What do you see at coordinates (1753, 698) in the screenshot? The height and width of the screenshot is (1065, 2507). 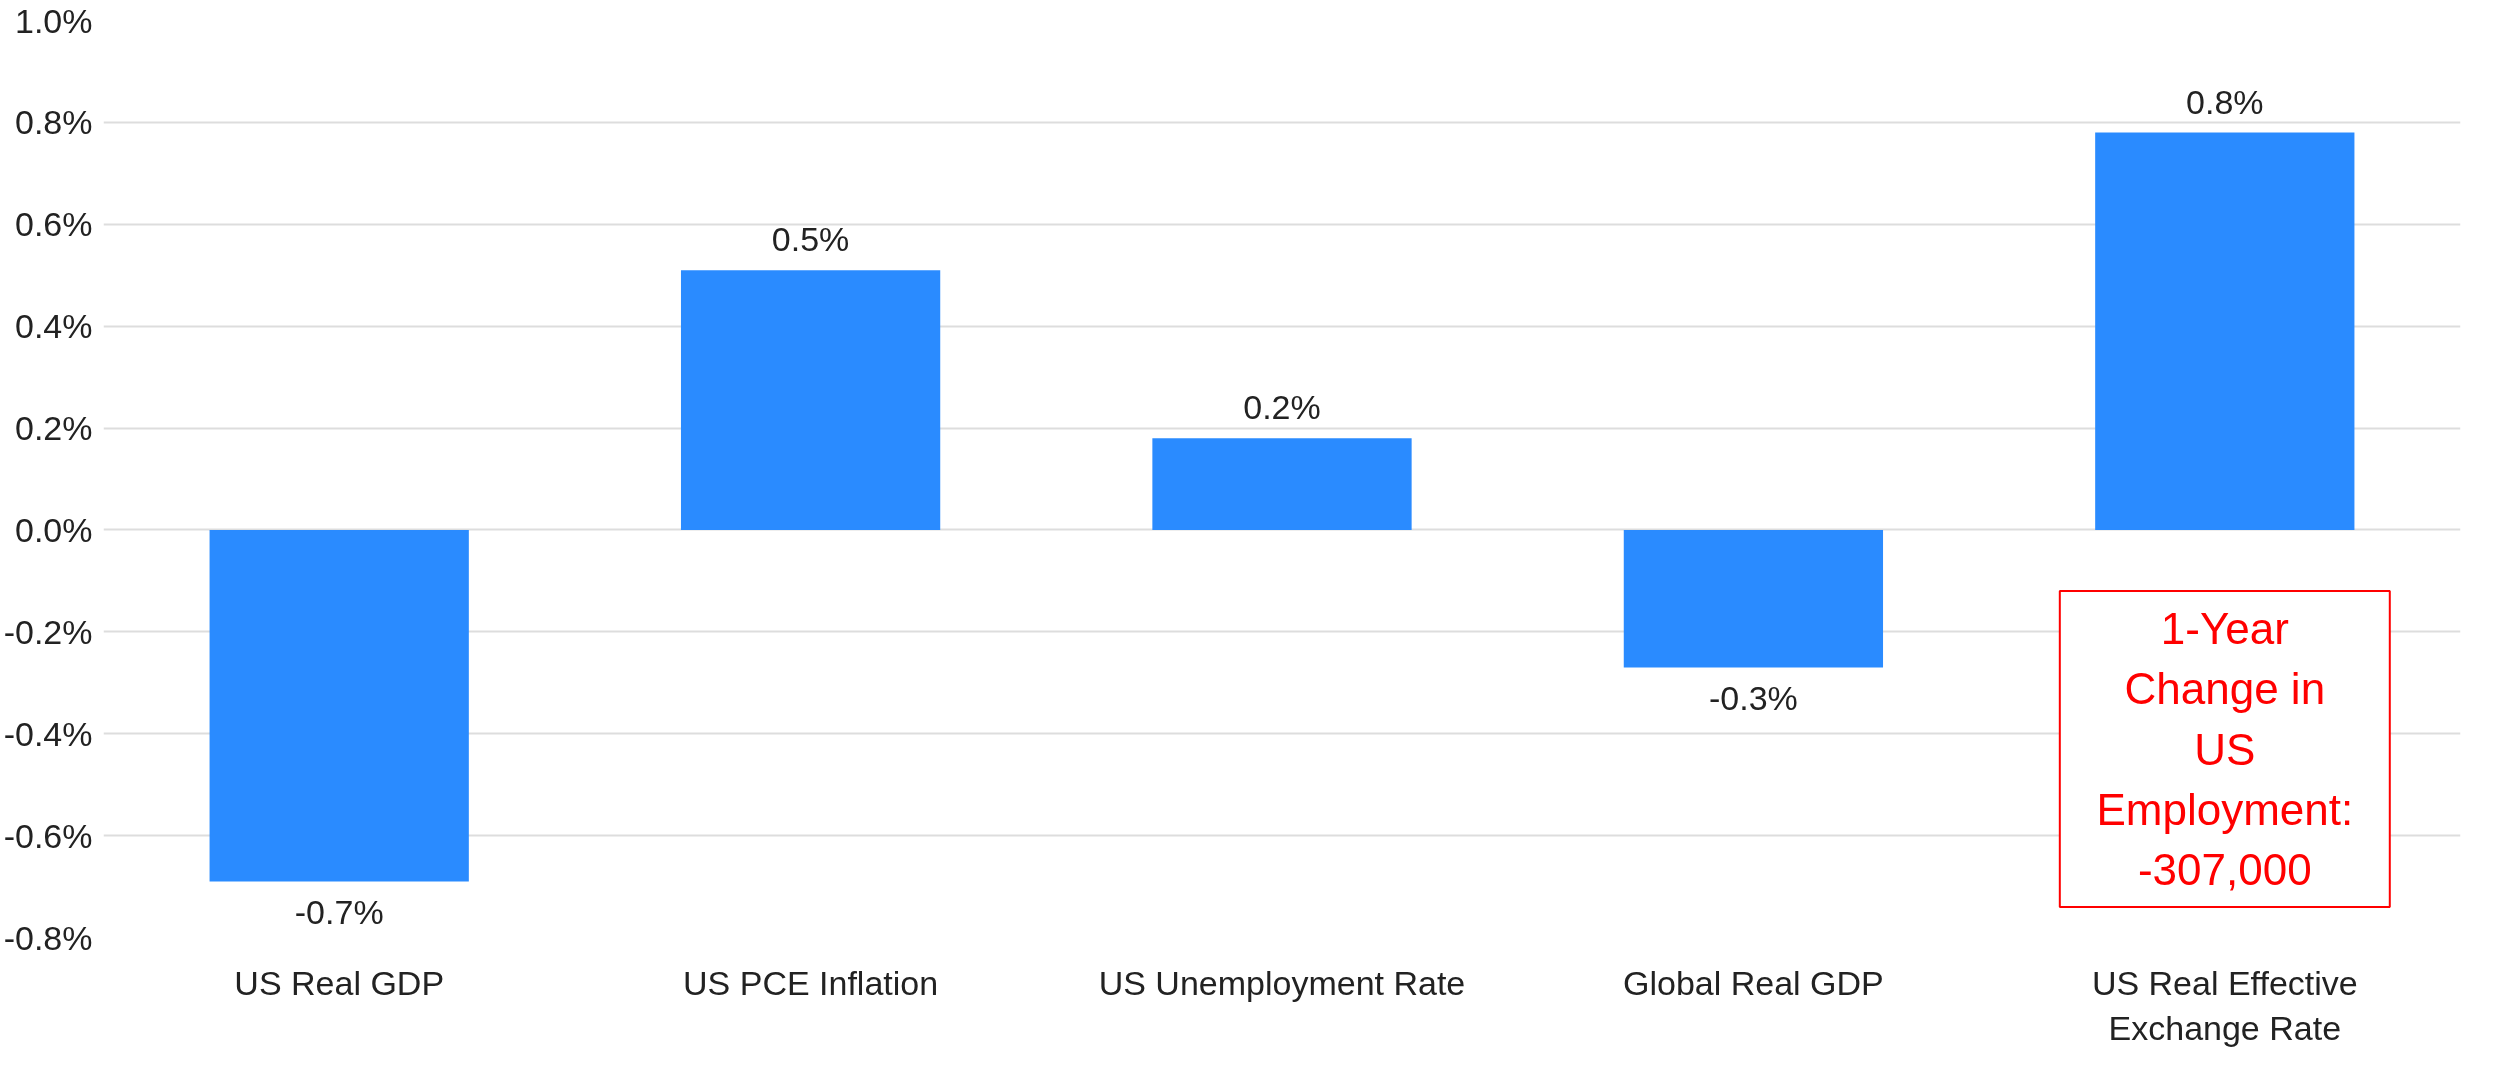 I see `data-label: -0.3%` at bounding box center [1753, 698].